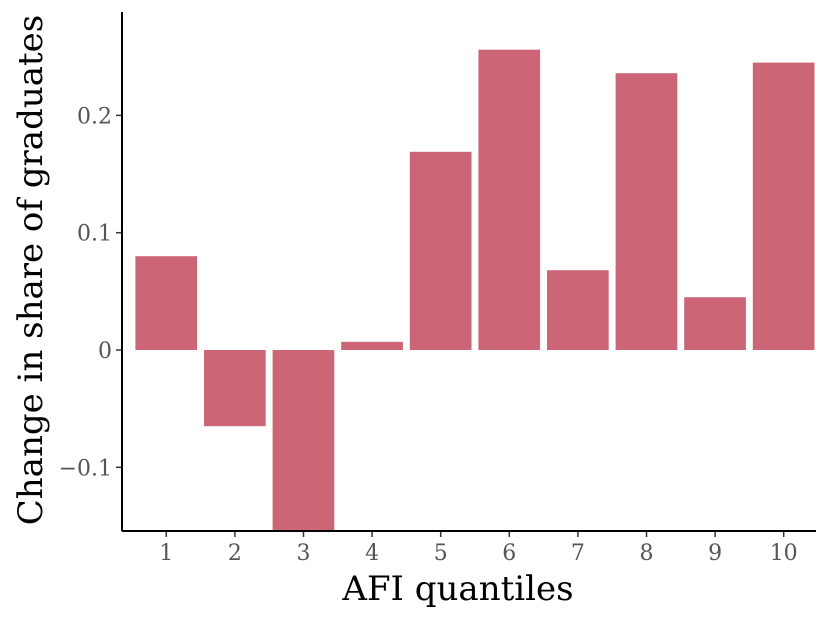  Describe the element at coordinates (372, 553) in the screenshot. I see `x-tick-label: 4` at that location.